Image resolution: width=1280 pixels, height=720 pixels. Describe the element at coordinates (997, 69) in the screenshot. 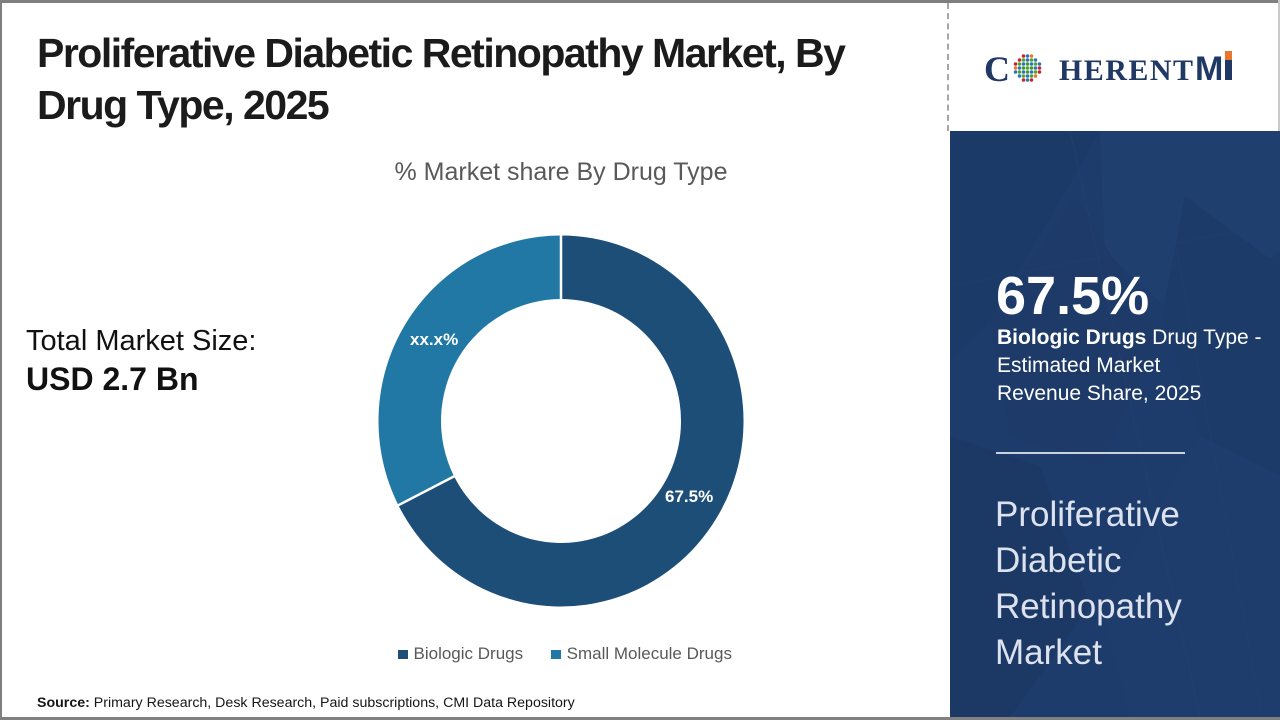

I see `svg-text: C` at that location.